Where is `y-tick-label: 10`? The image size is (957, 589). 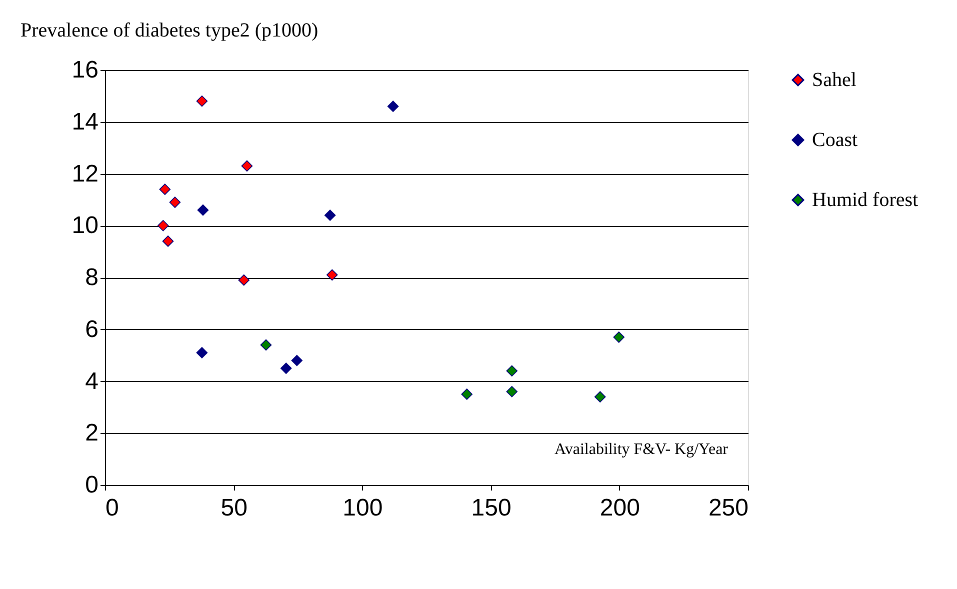 y-tick-label: 10 is located at coordinates (85, 226).